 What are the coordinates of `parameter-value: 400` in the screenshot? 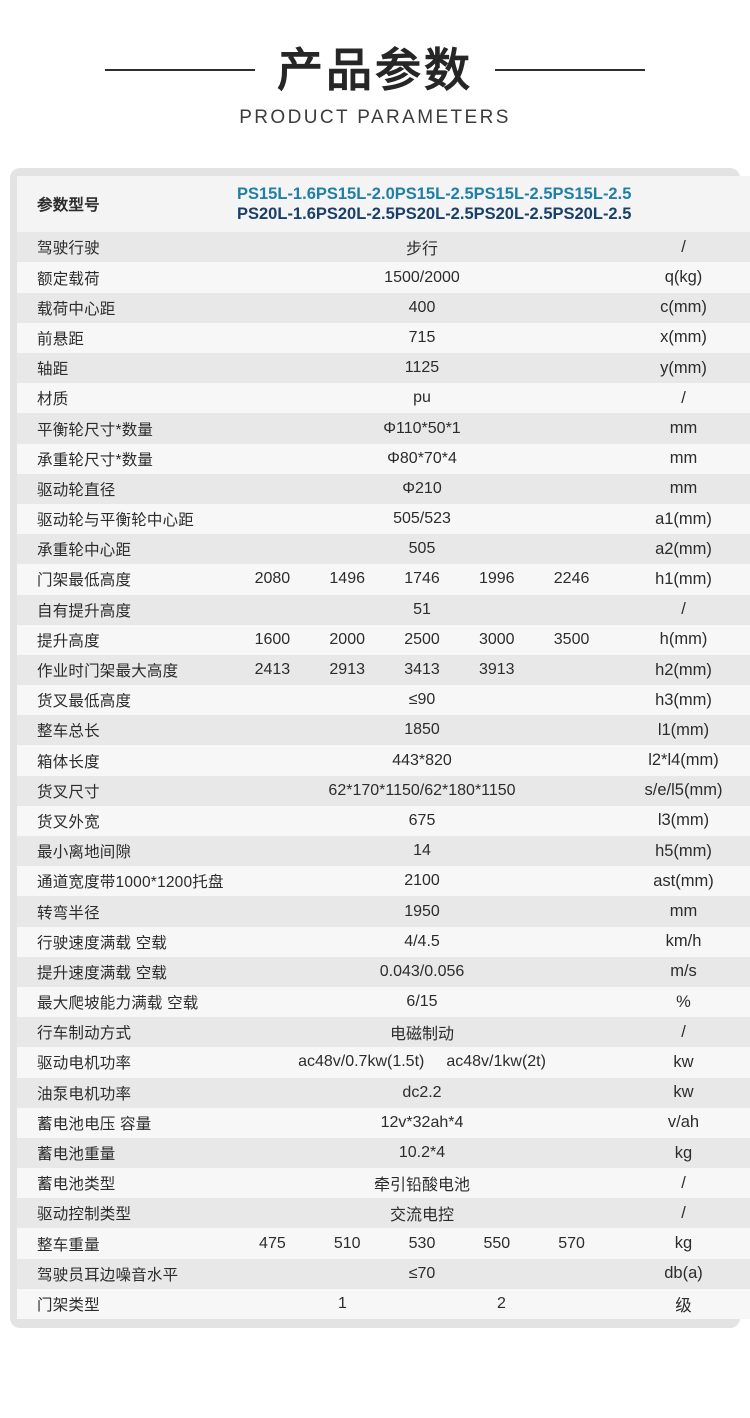 It's located at (422, 307).